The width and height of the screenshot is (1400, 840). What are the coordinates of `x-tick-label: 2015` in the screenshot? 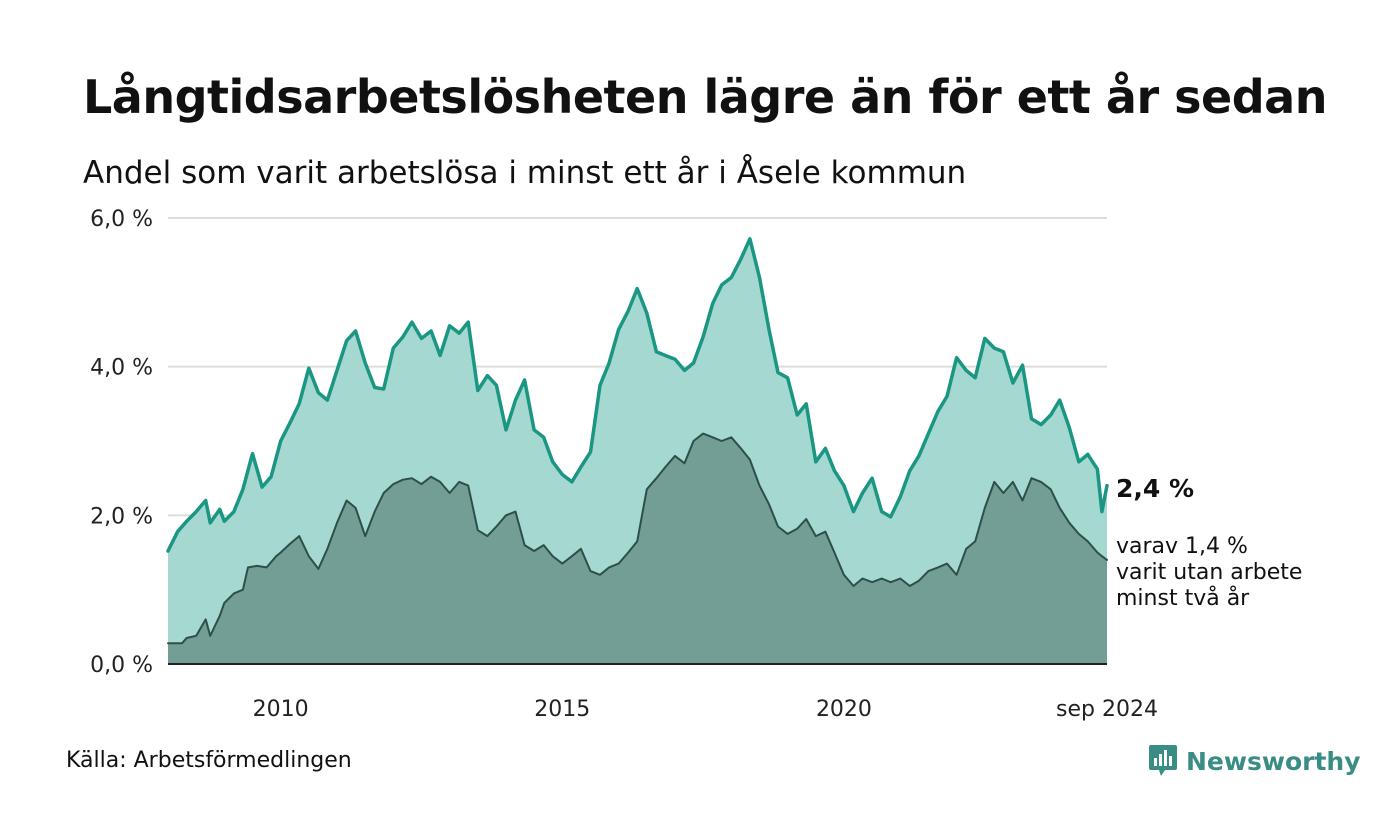 It's located at (562, 709).